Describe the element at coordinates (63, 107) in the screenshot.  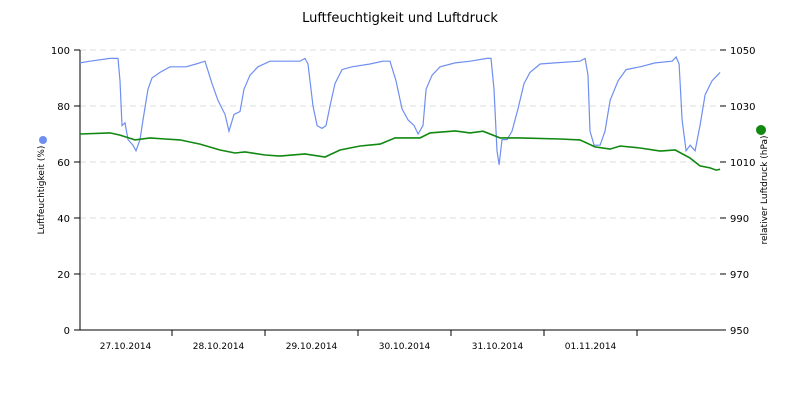
I see `y-left-tick-label: 80` at that location.